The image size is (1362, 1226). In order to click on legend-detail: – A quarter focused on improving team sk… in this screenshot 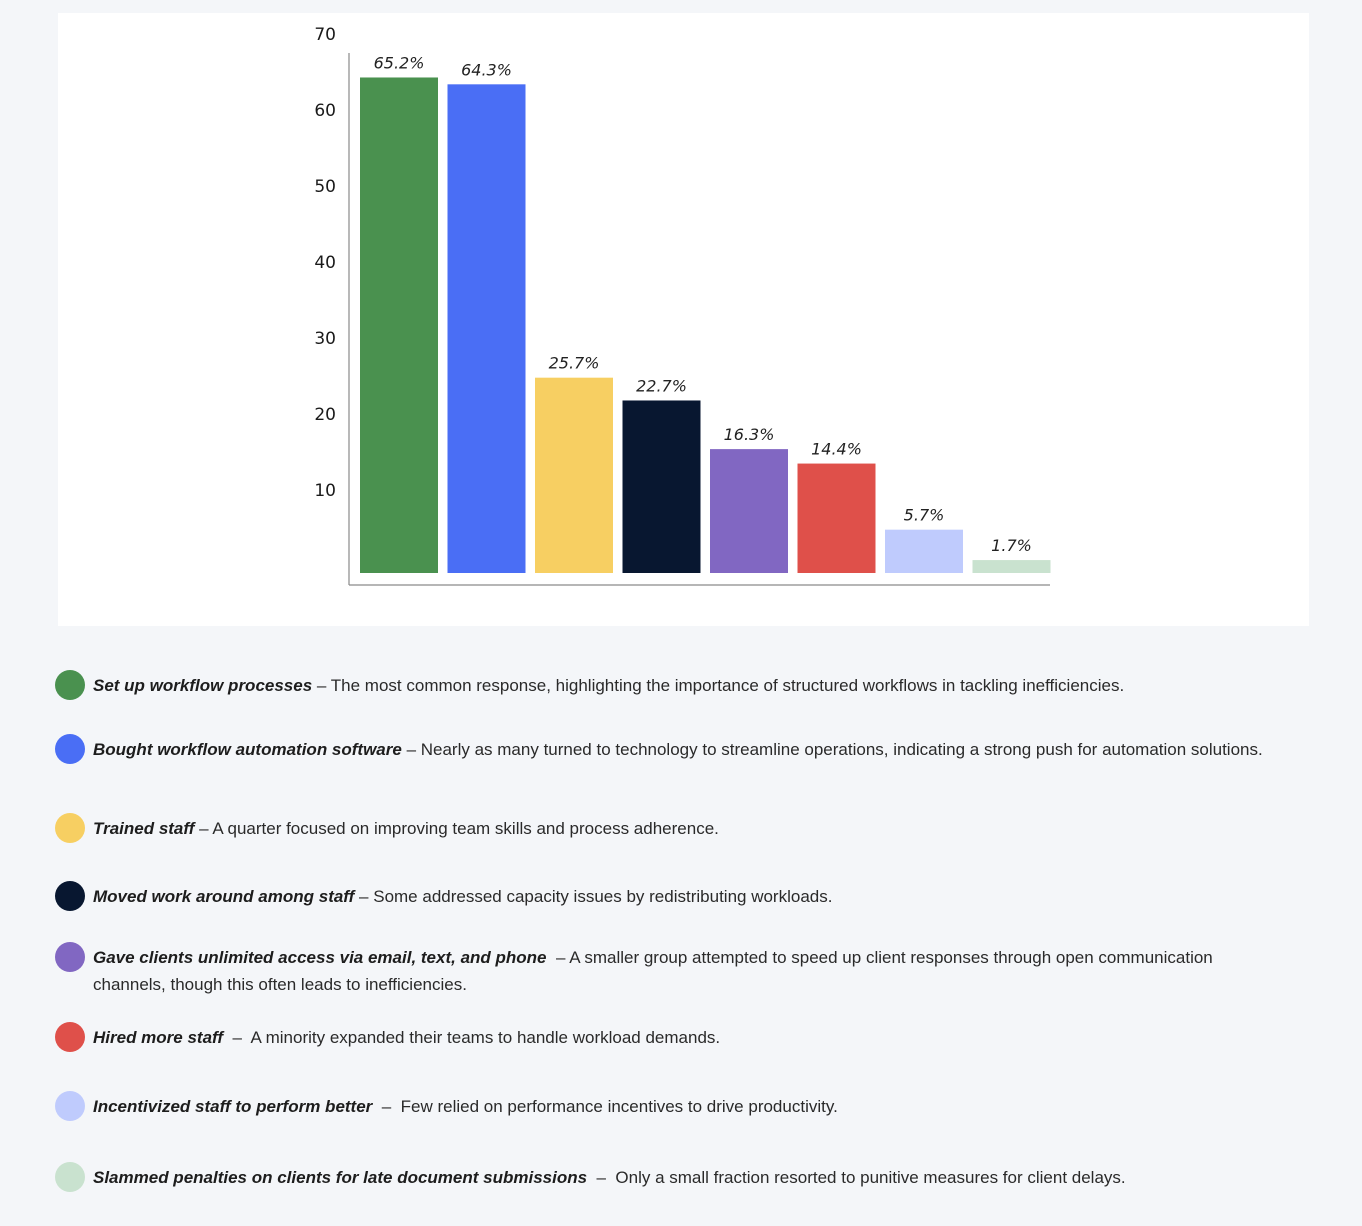, I will do `click(456, 828)`.